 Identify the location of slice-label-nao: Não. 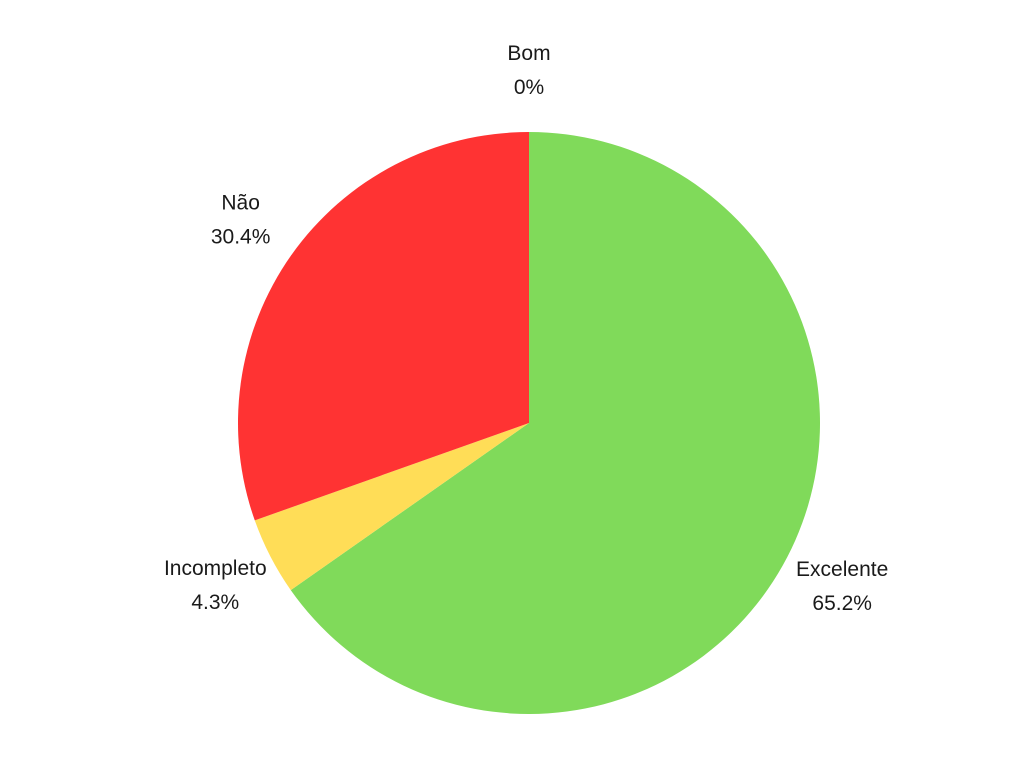
(240, 202).